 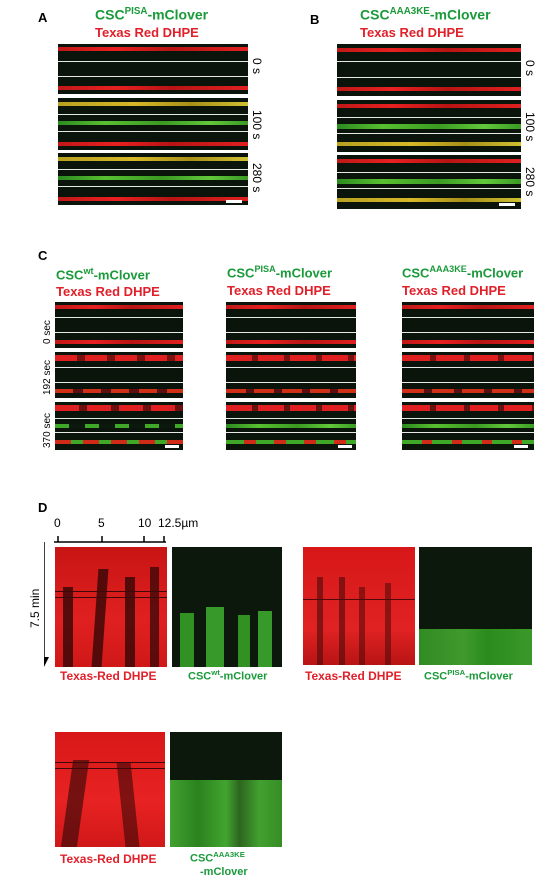 I want to click on panel-d-axes, so click(x=105, y=601).